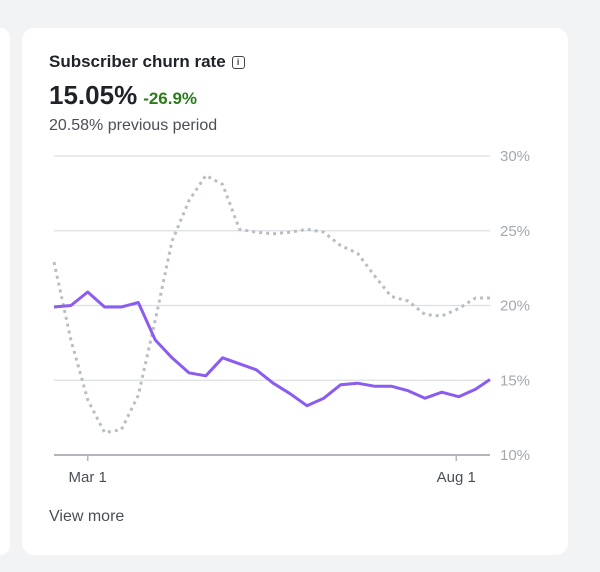 Image resolution: width=600 pixels, height=572 pixels. I want to click on card-title: Subscriber churn rate i, so click(147, 62).